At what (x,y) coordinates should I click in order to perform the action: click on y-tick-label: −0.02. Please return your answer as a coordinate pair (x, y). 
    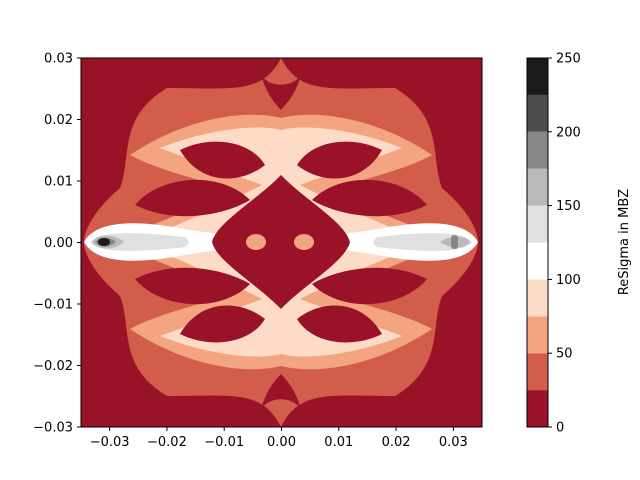
    Looking at the image, I should click on (53, 366).